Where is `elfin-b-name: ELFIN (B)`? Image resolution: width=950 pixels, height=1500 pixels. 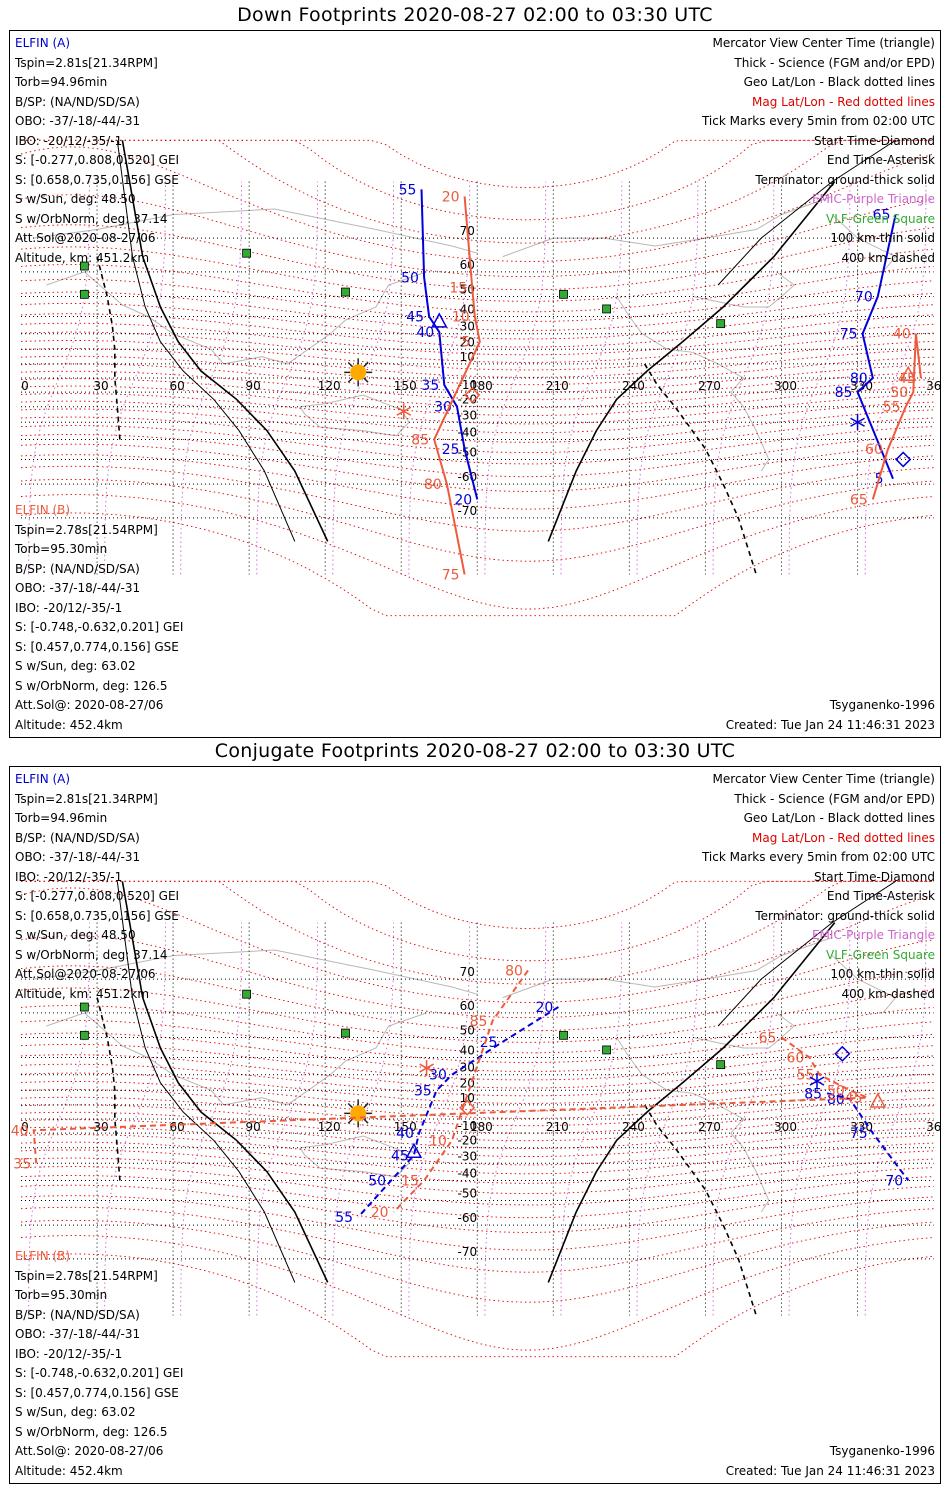 elfin-b-name: ELFIN (B) is located at coordinates (43, 510).